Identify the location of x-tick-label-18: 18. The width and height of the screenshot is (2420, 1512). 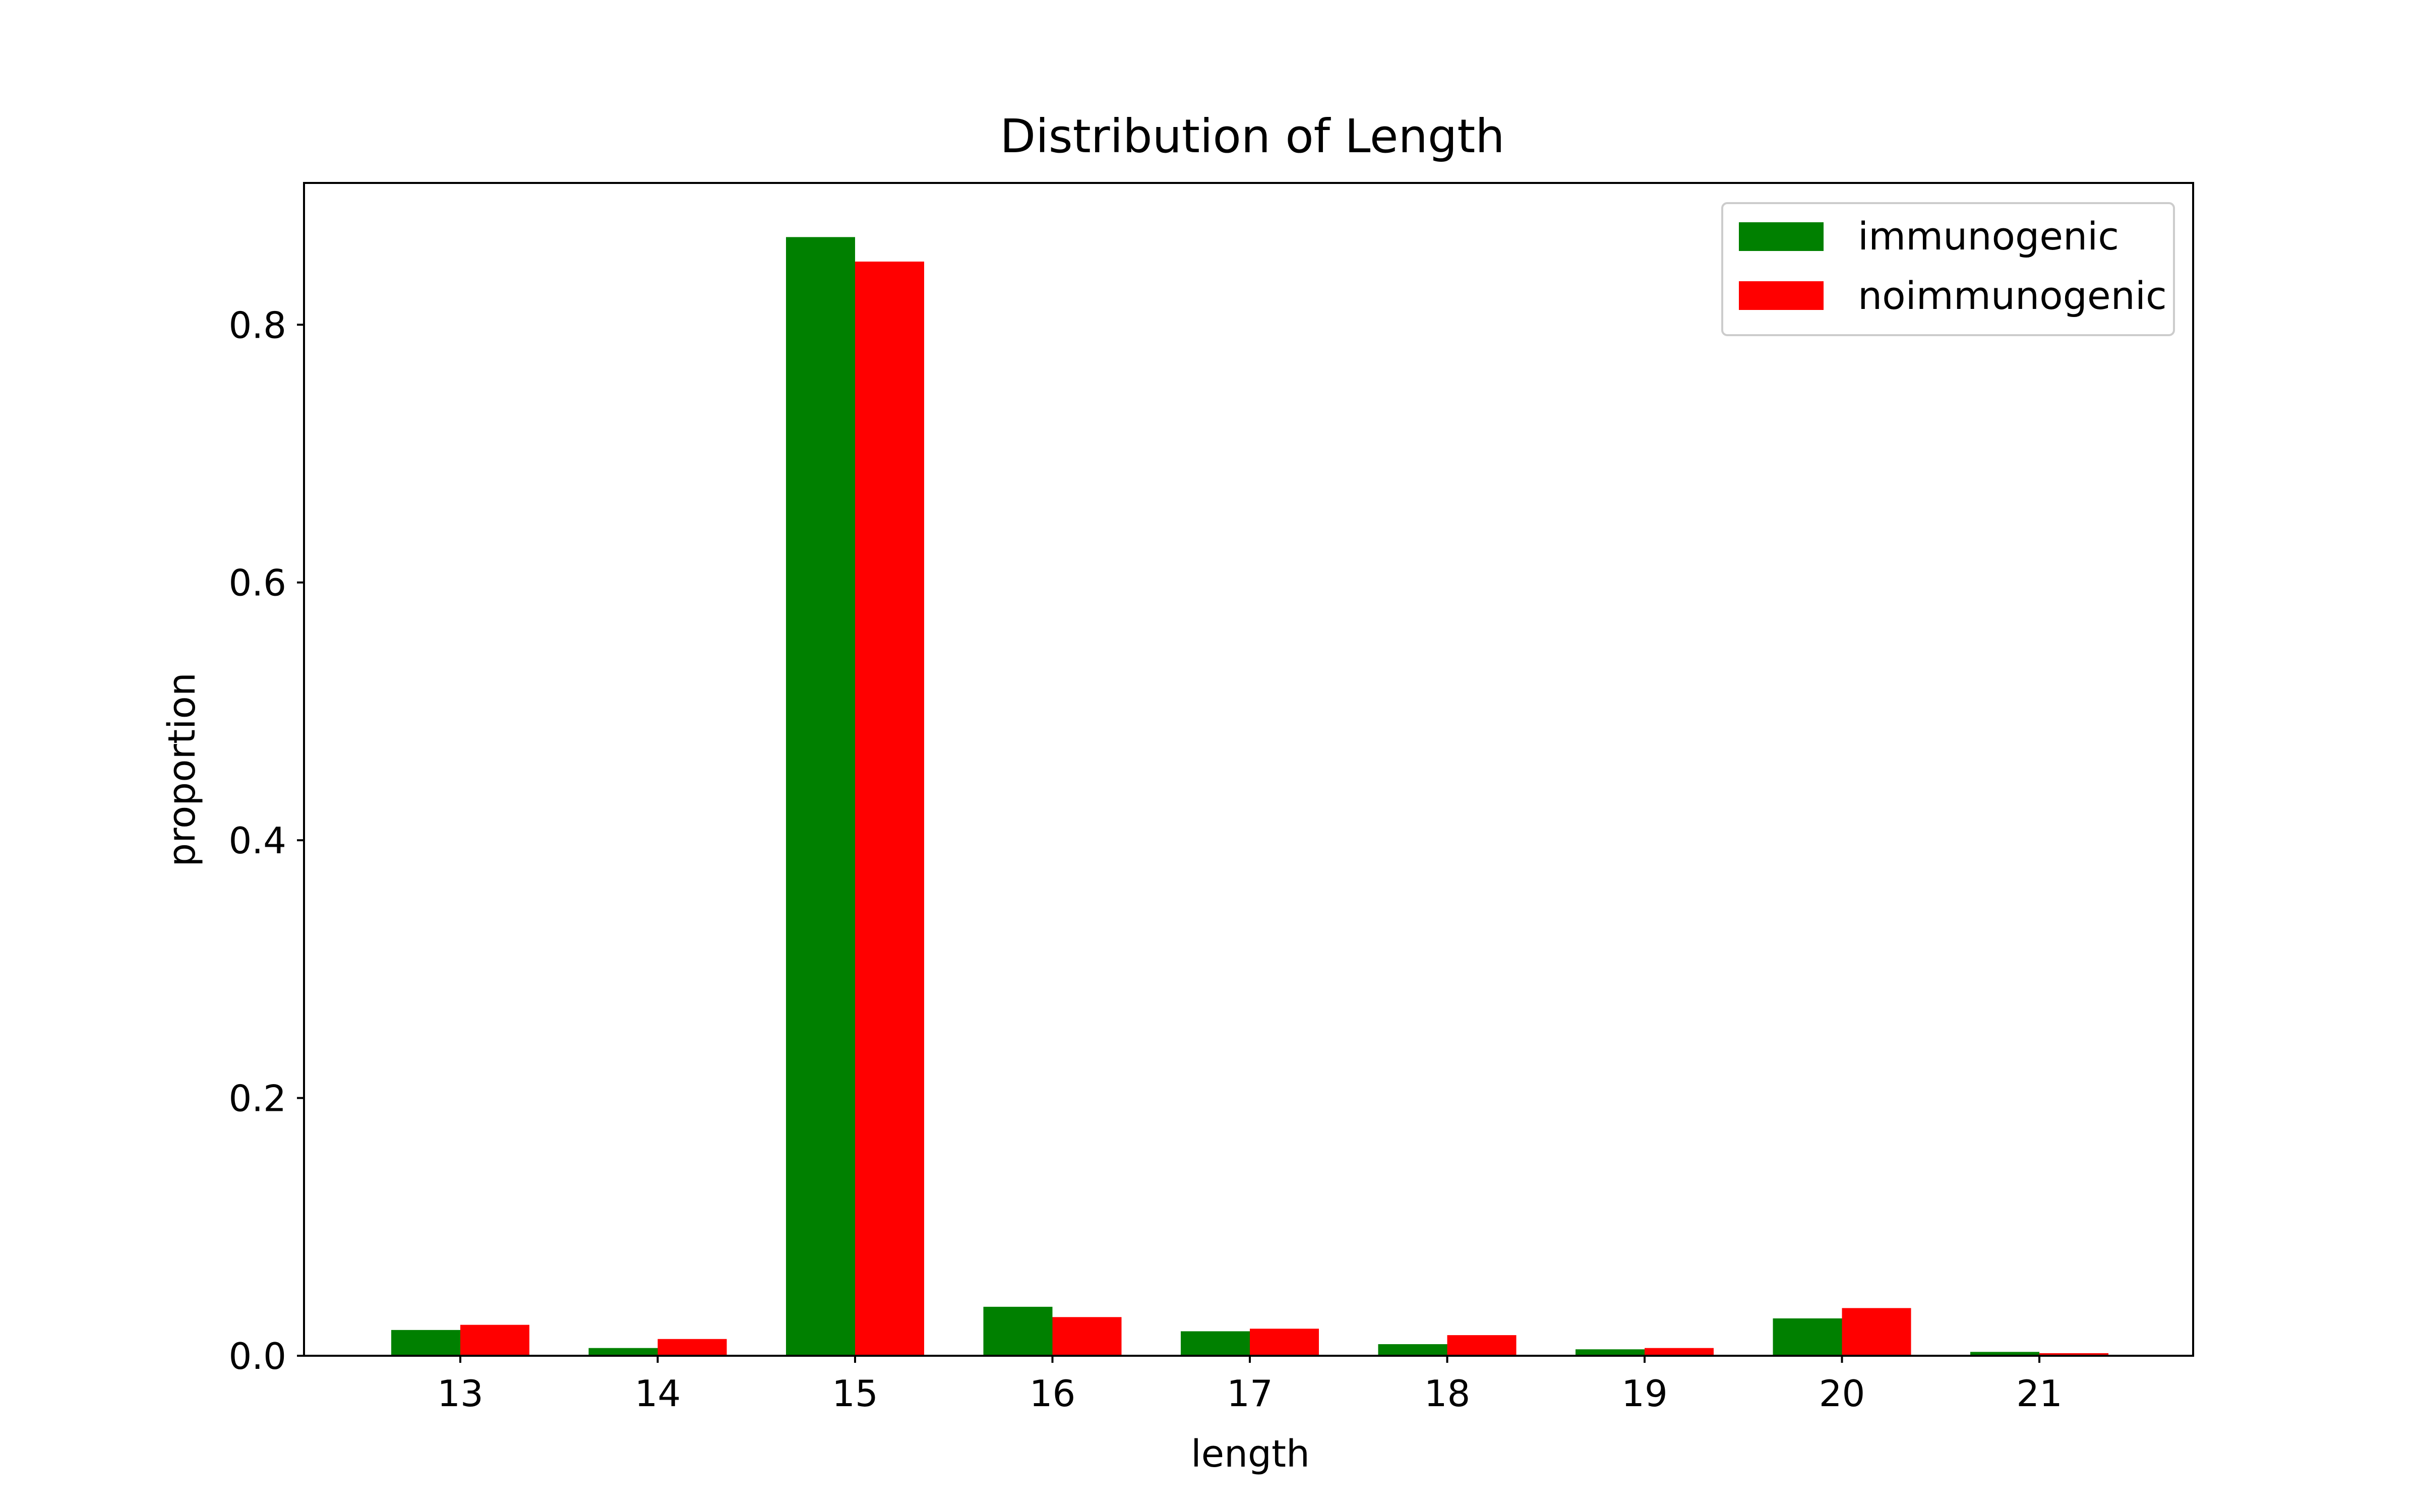
(1447, 1393).